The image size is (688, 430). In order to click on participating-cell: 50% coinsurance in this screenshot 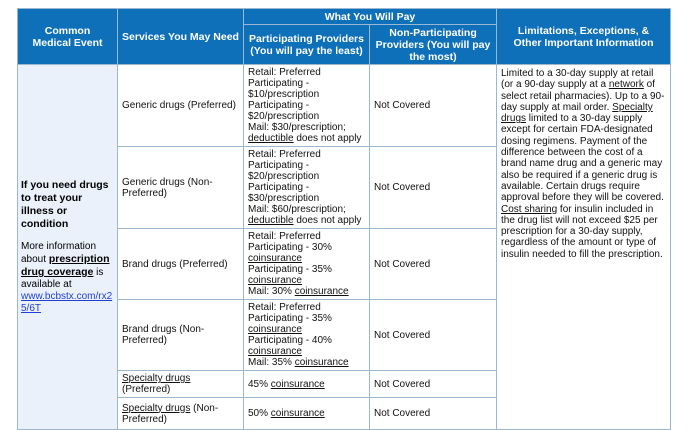, I will do `click(306, 413)`.